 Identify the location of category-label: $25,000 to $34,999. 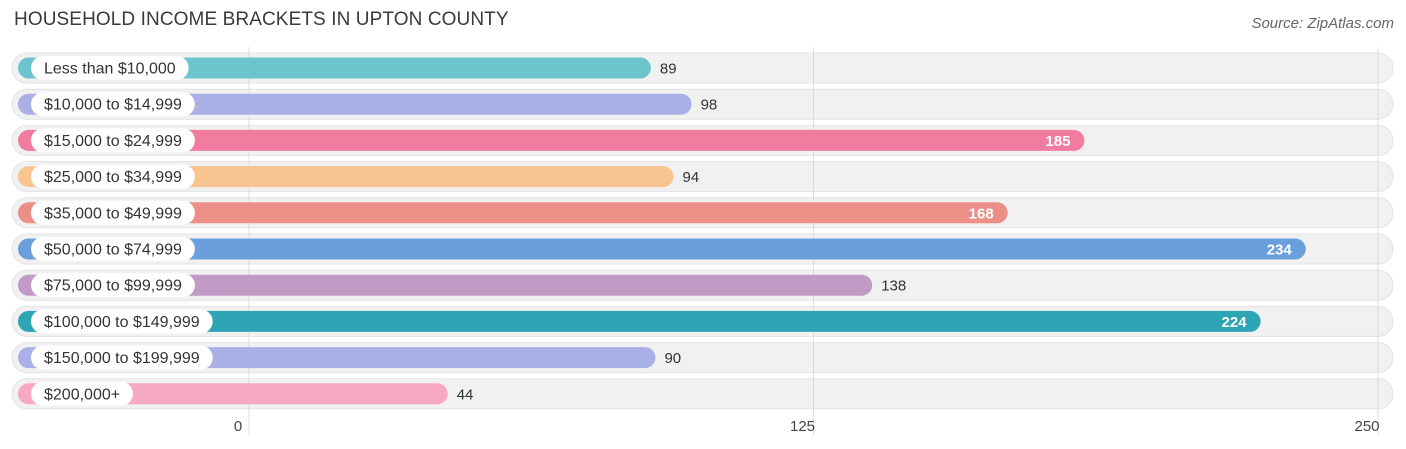
(113, 177).